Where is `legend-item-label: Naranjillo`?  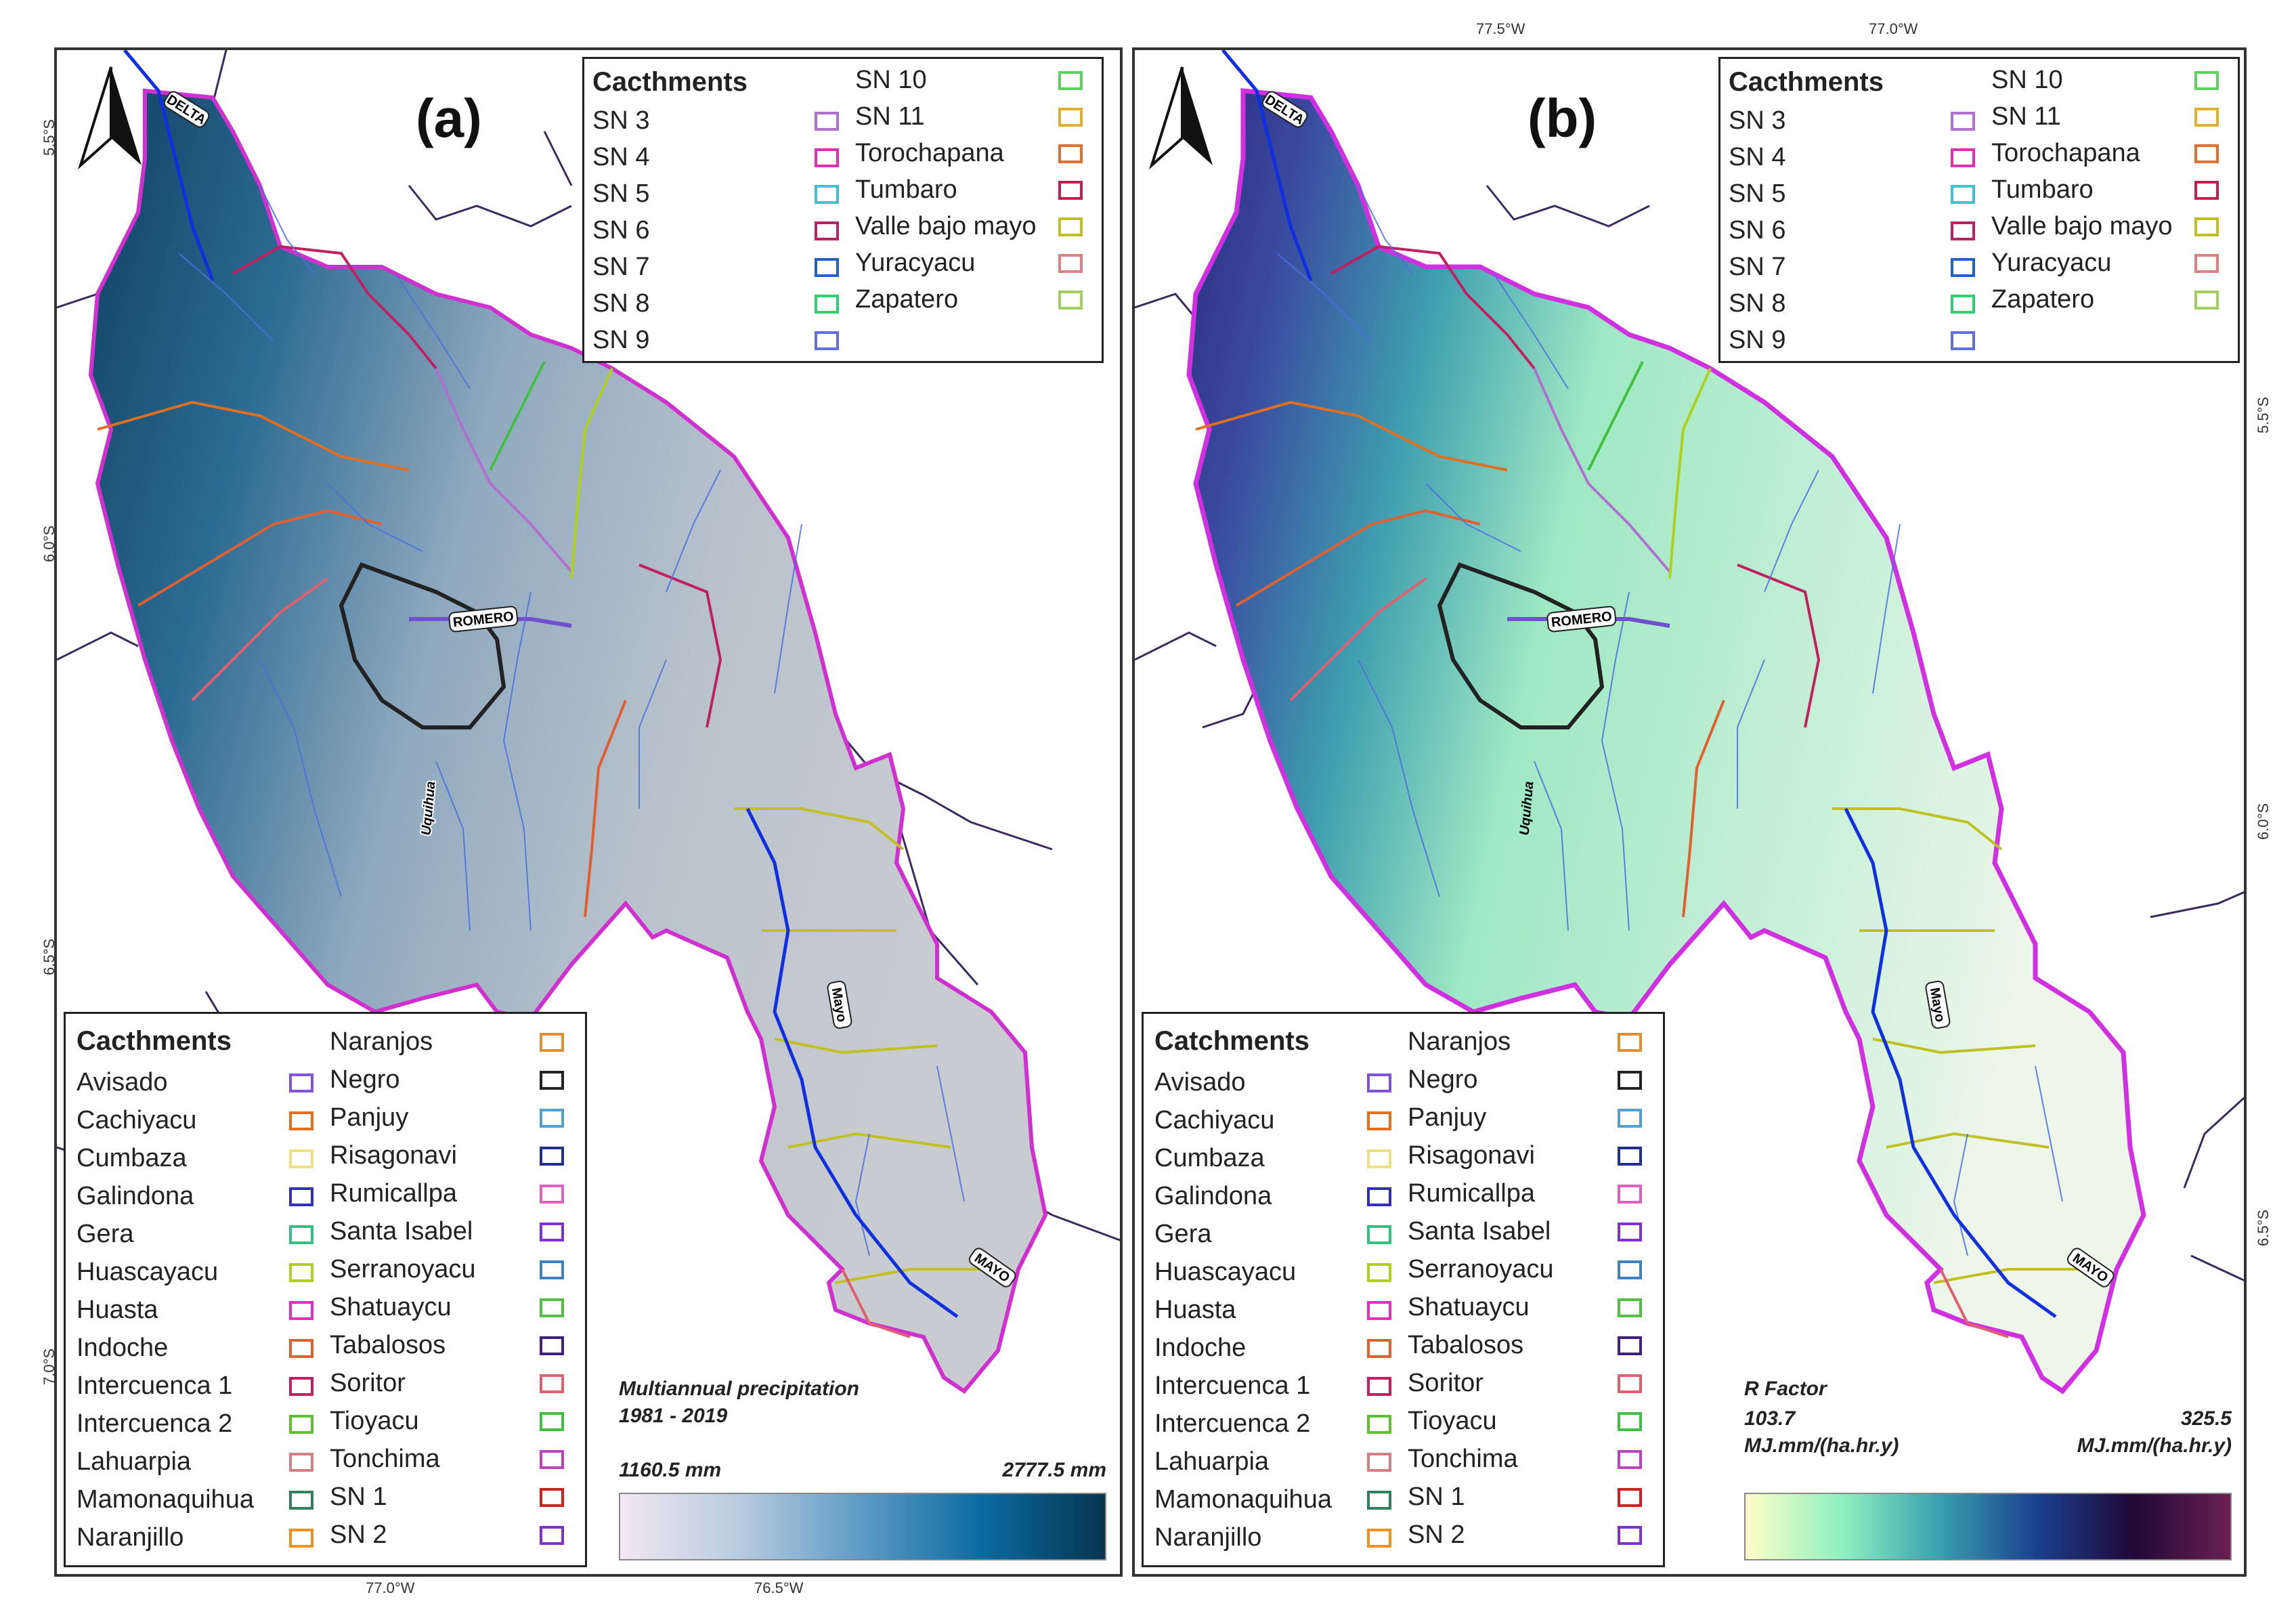 legend-item-label: Naranjillo is located at coordinates (1208, 1538).